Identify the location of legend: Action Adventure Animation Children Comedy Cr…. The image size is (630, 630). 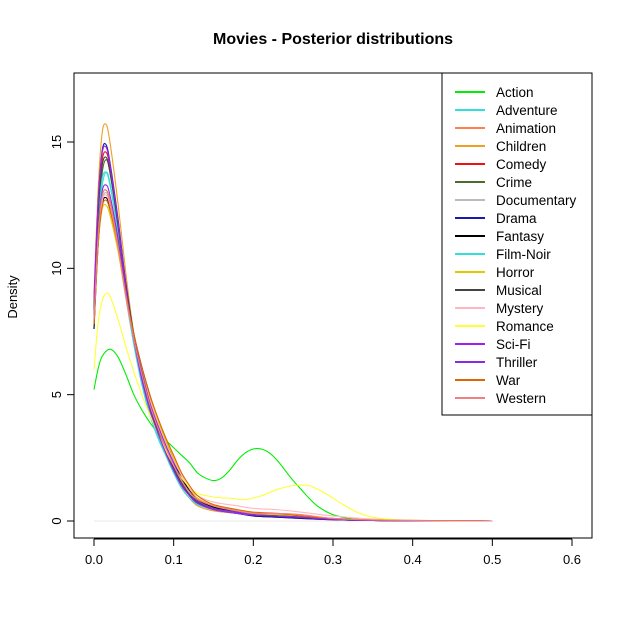
(517, 244).